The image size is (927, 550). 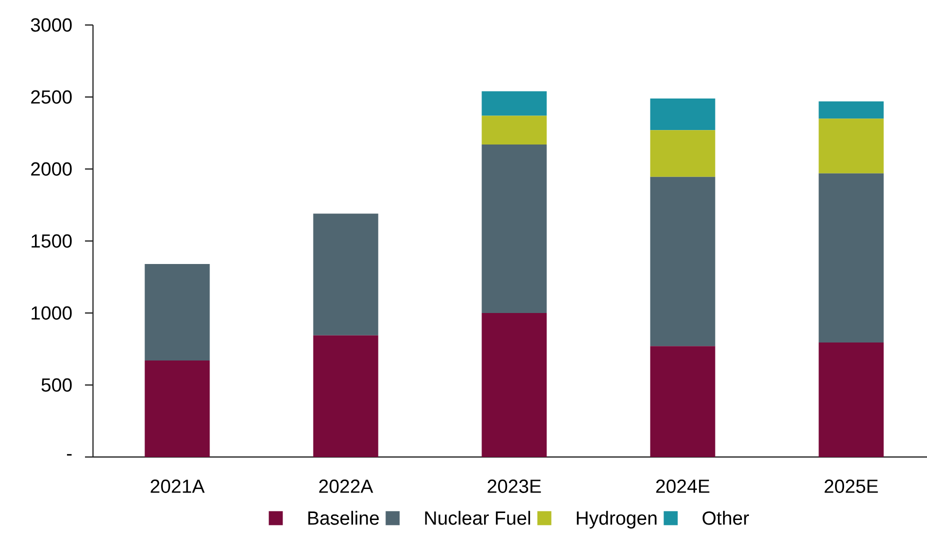 I want to click on x-tick-label: 2025E, so click(x=851, y=486).